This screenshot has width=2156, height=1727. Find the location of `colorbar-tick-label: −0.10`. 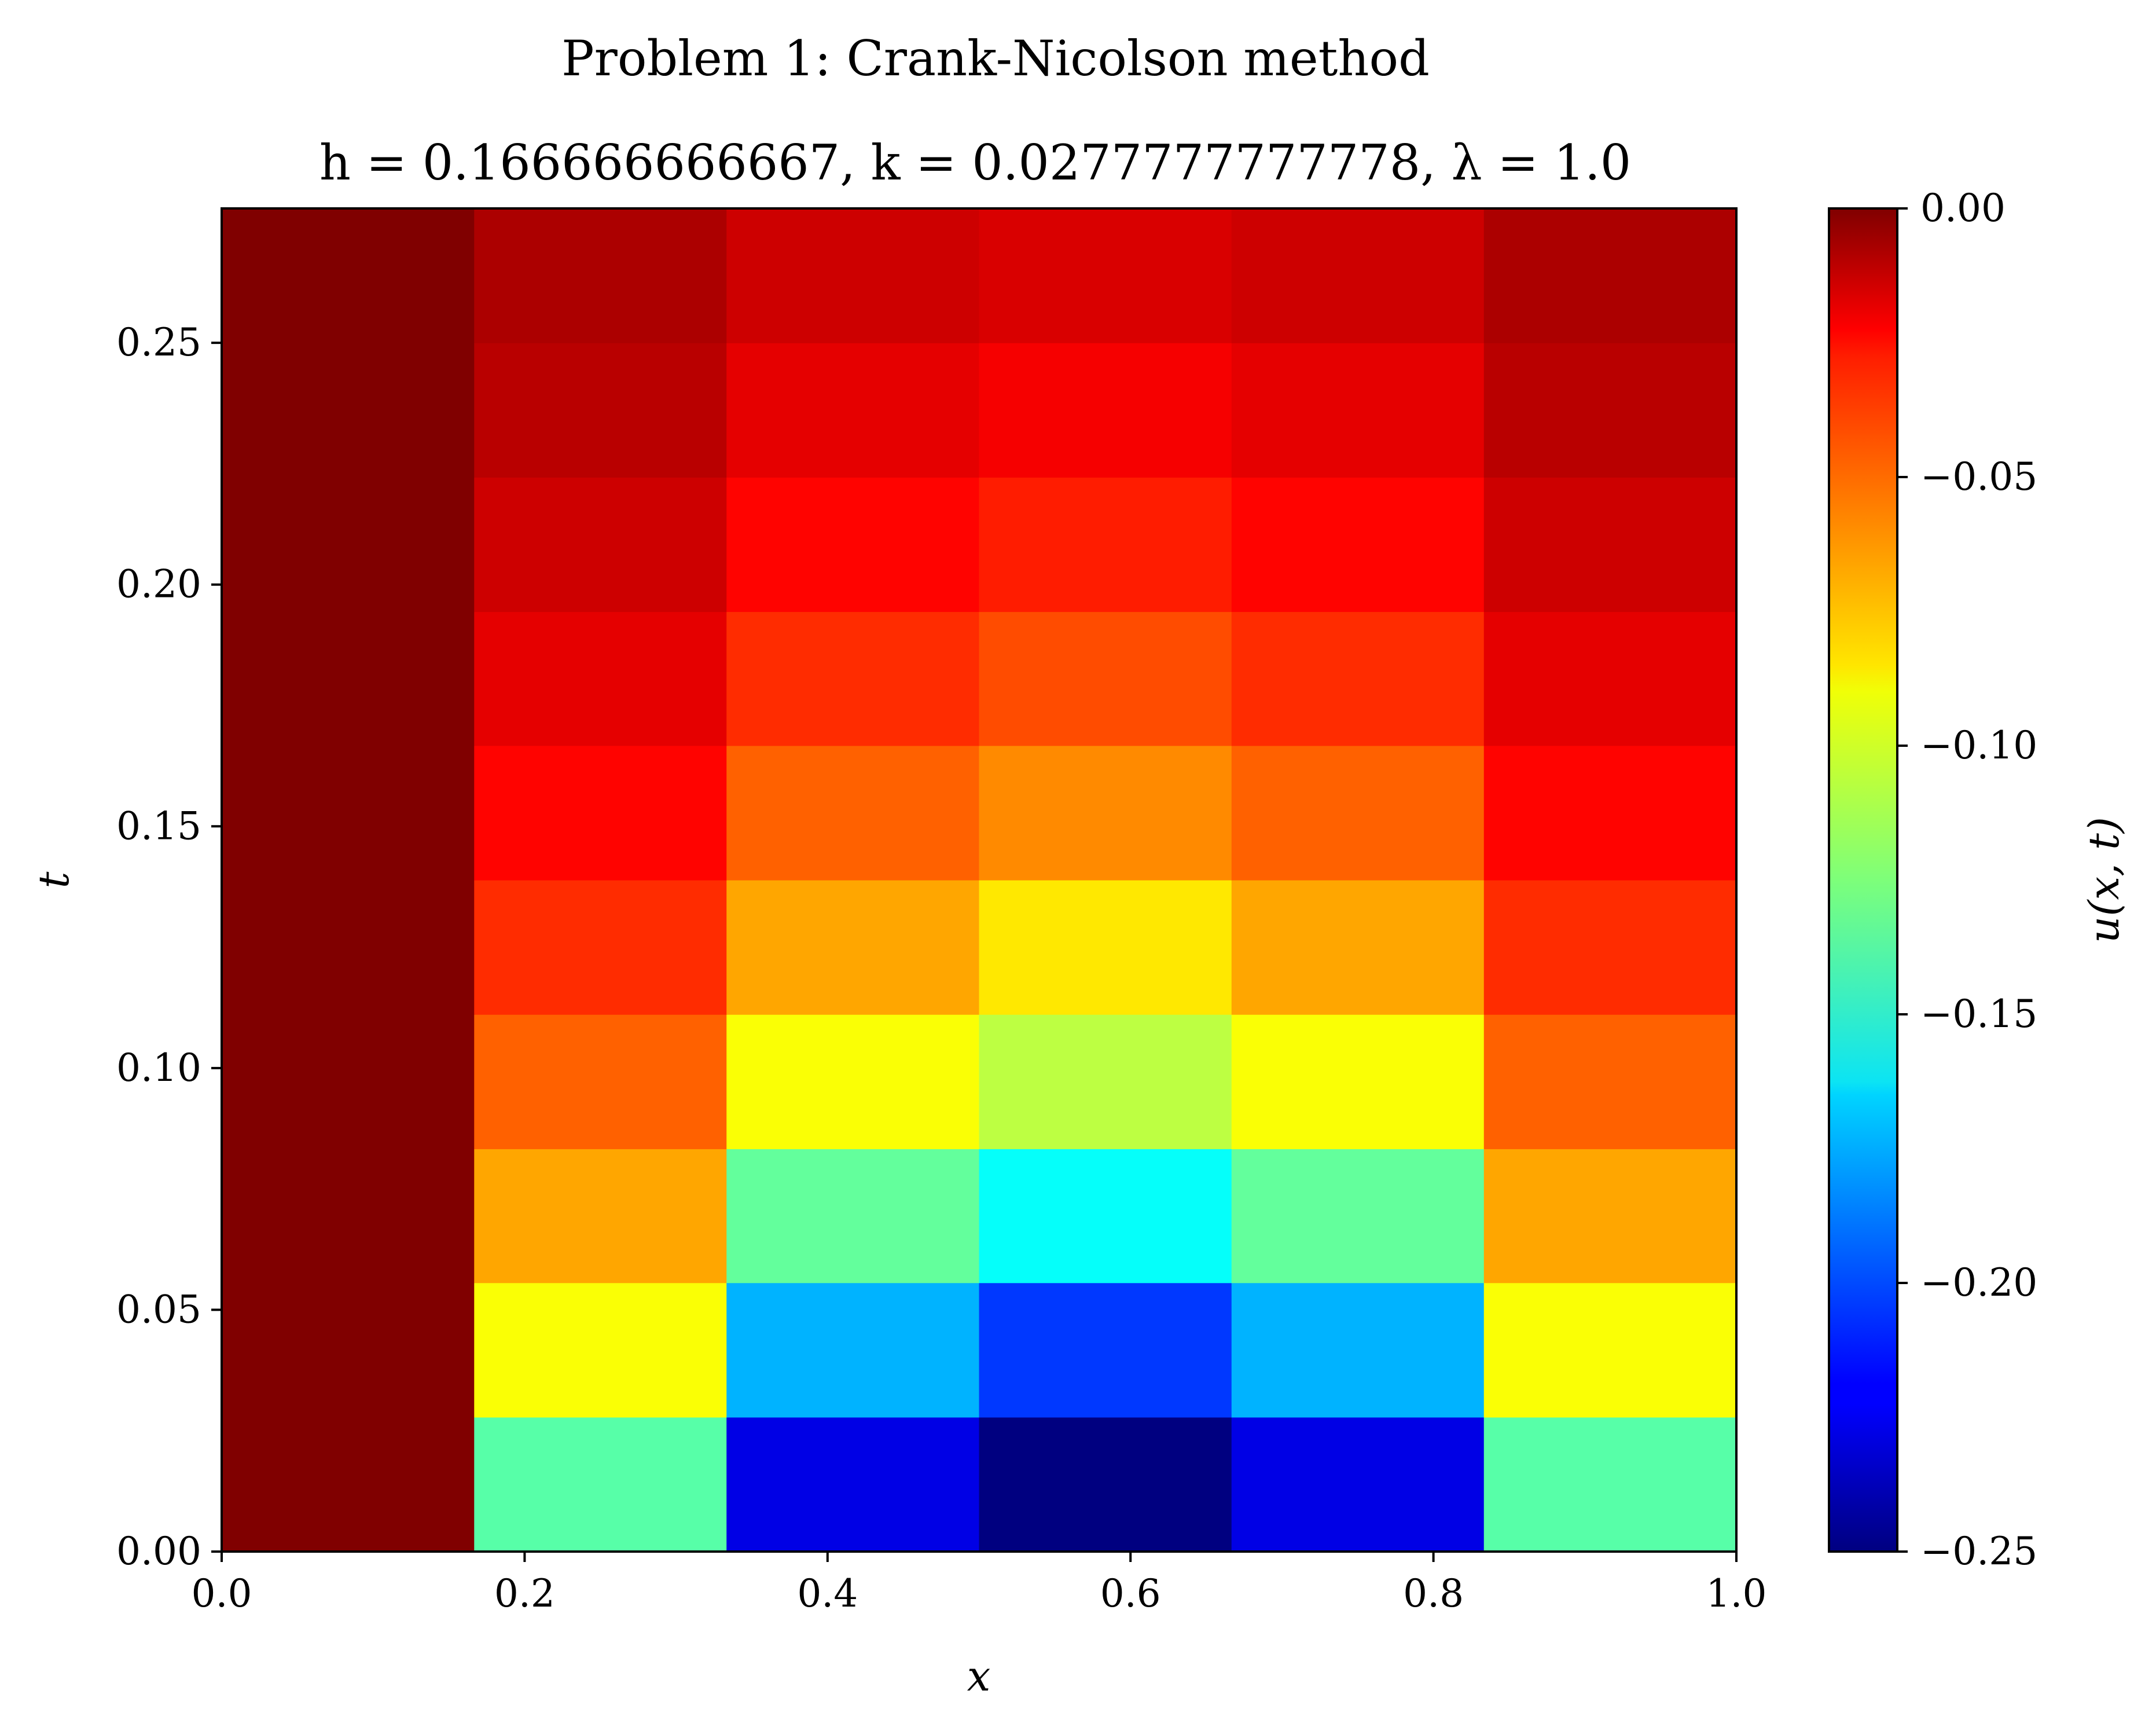

colorbar-tick-label: −0.10 is located at coordinates (1979, 746).